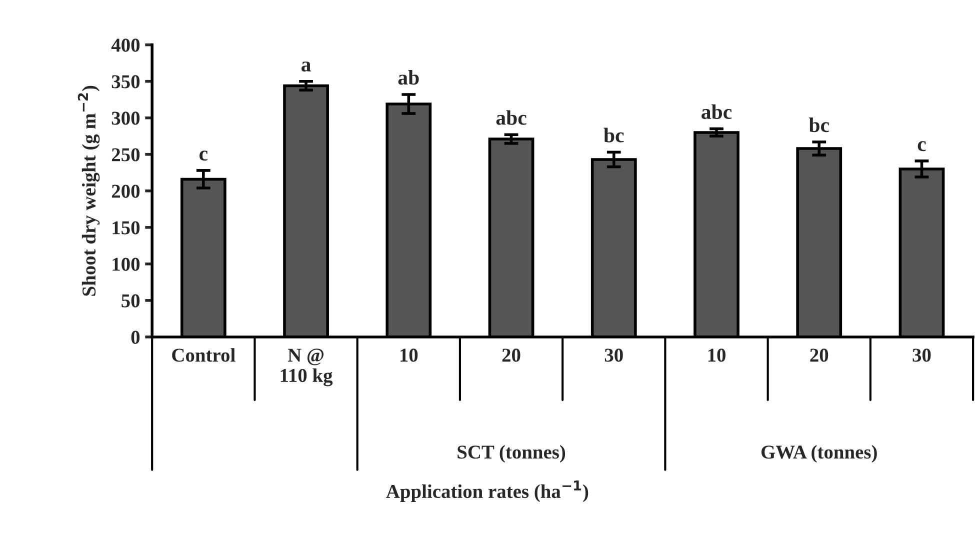 This screenshot has width=975, height=540. I want to click on y-tick-label: 150, so click(126, 227).